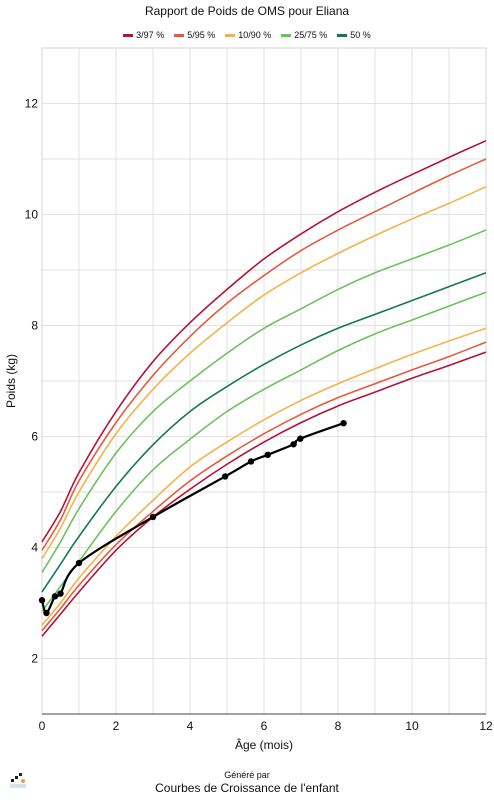 This screenshot has height=800, width=494. What do you see at coordinates (255, 35) in the screenshot?
I see `legend-label: 10/90 %` at bounding box center [255, 35].